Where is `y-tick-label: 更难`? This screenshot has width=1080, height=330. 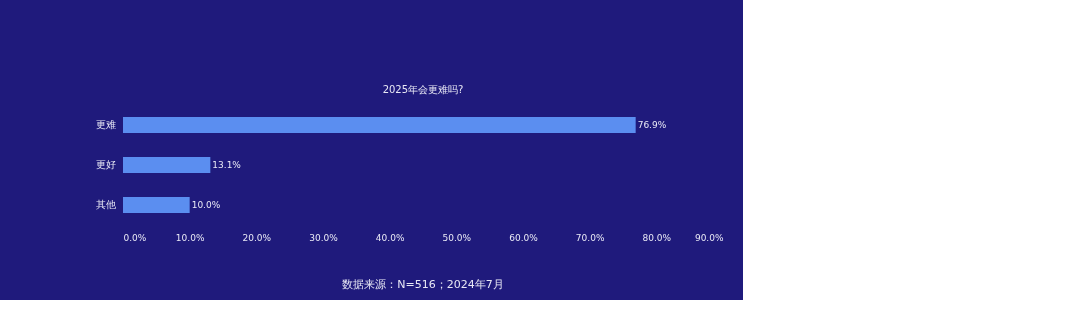 y-tick-label: 更难 is located at coordinates (105, 124).